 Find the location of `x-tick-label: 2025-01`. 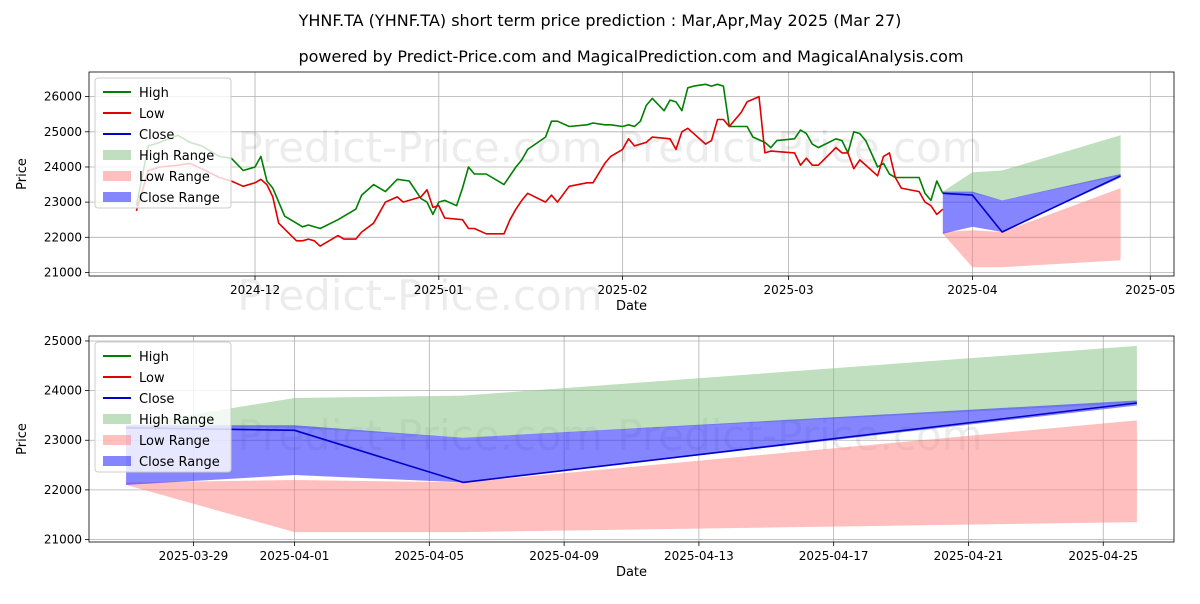

x-tick-label: 2025-01 is located at coordinates (439, 290).